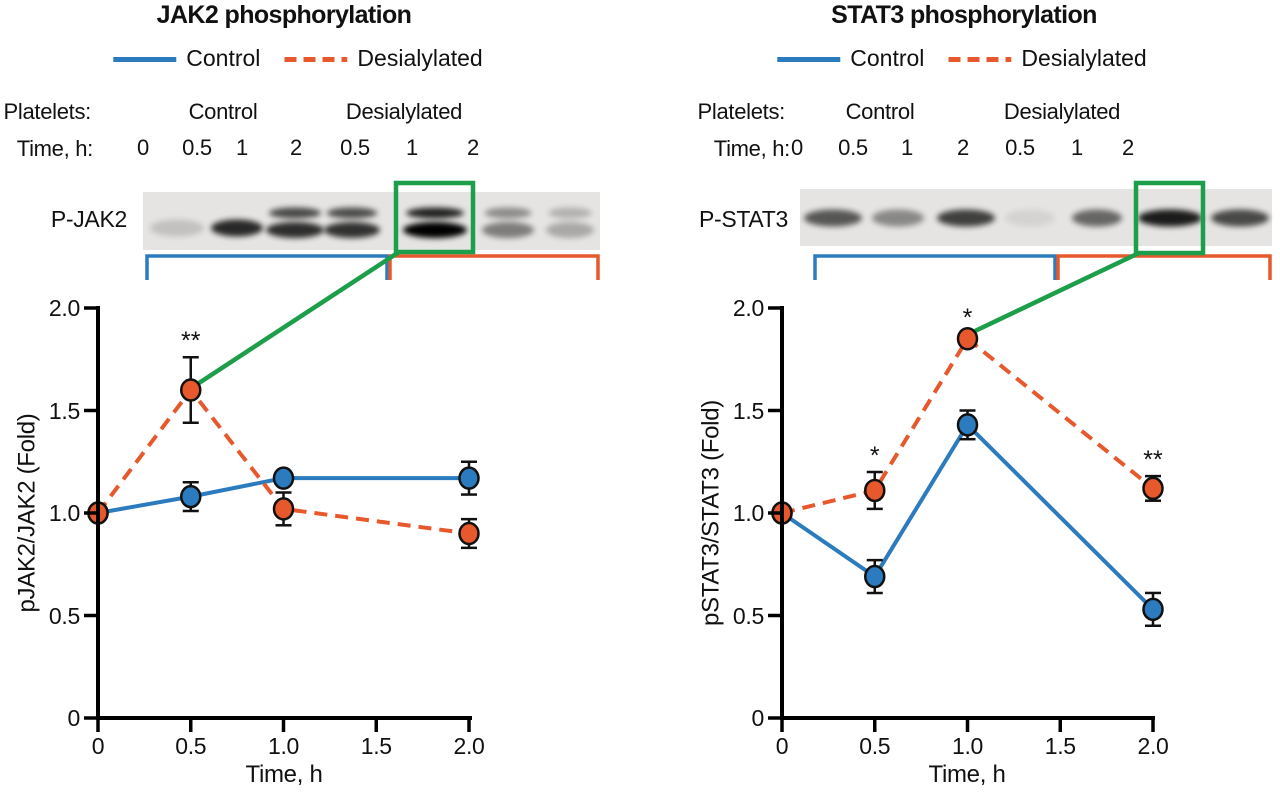  Describe the element at coordinates (748, 615) in the screenshot. I see `y-tick-label: 0.5` at that location.